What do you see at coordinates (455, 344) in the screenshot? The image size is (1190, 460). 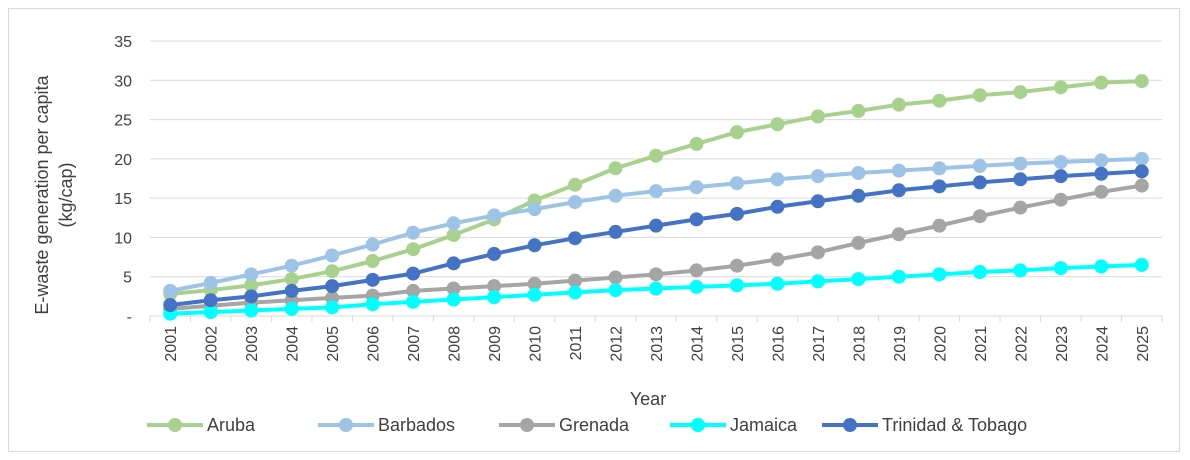 I see `x-tick-label: 2008` at bounding box center [455, 344].